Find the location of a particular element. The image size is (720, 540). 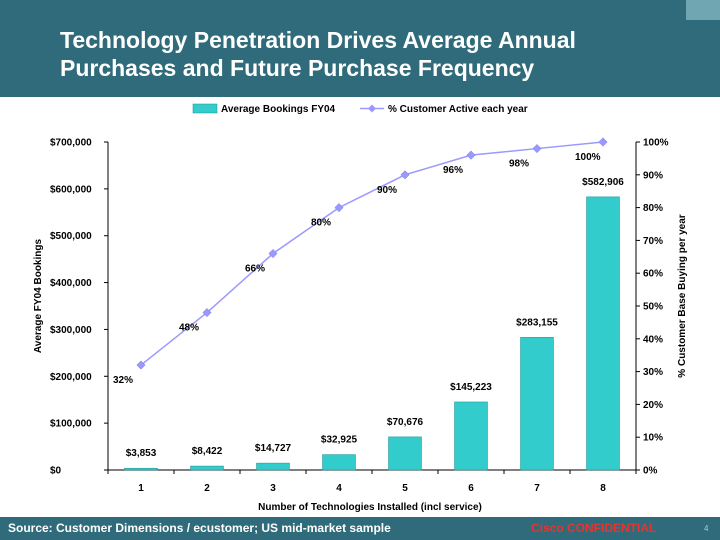

x-tick-label: 1 is located at coordinates (141, 488).